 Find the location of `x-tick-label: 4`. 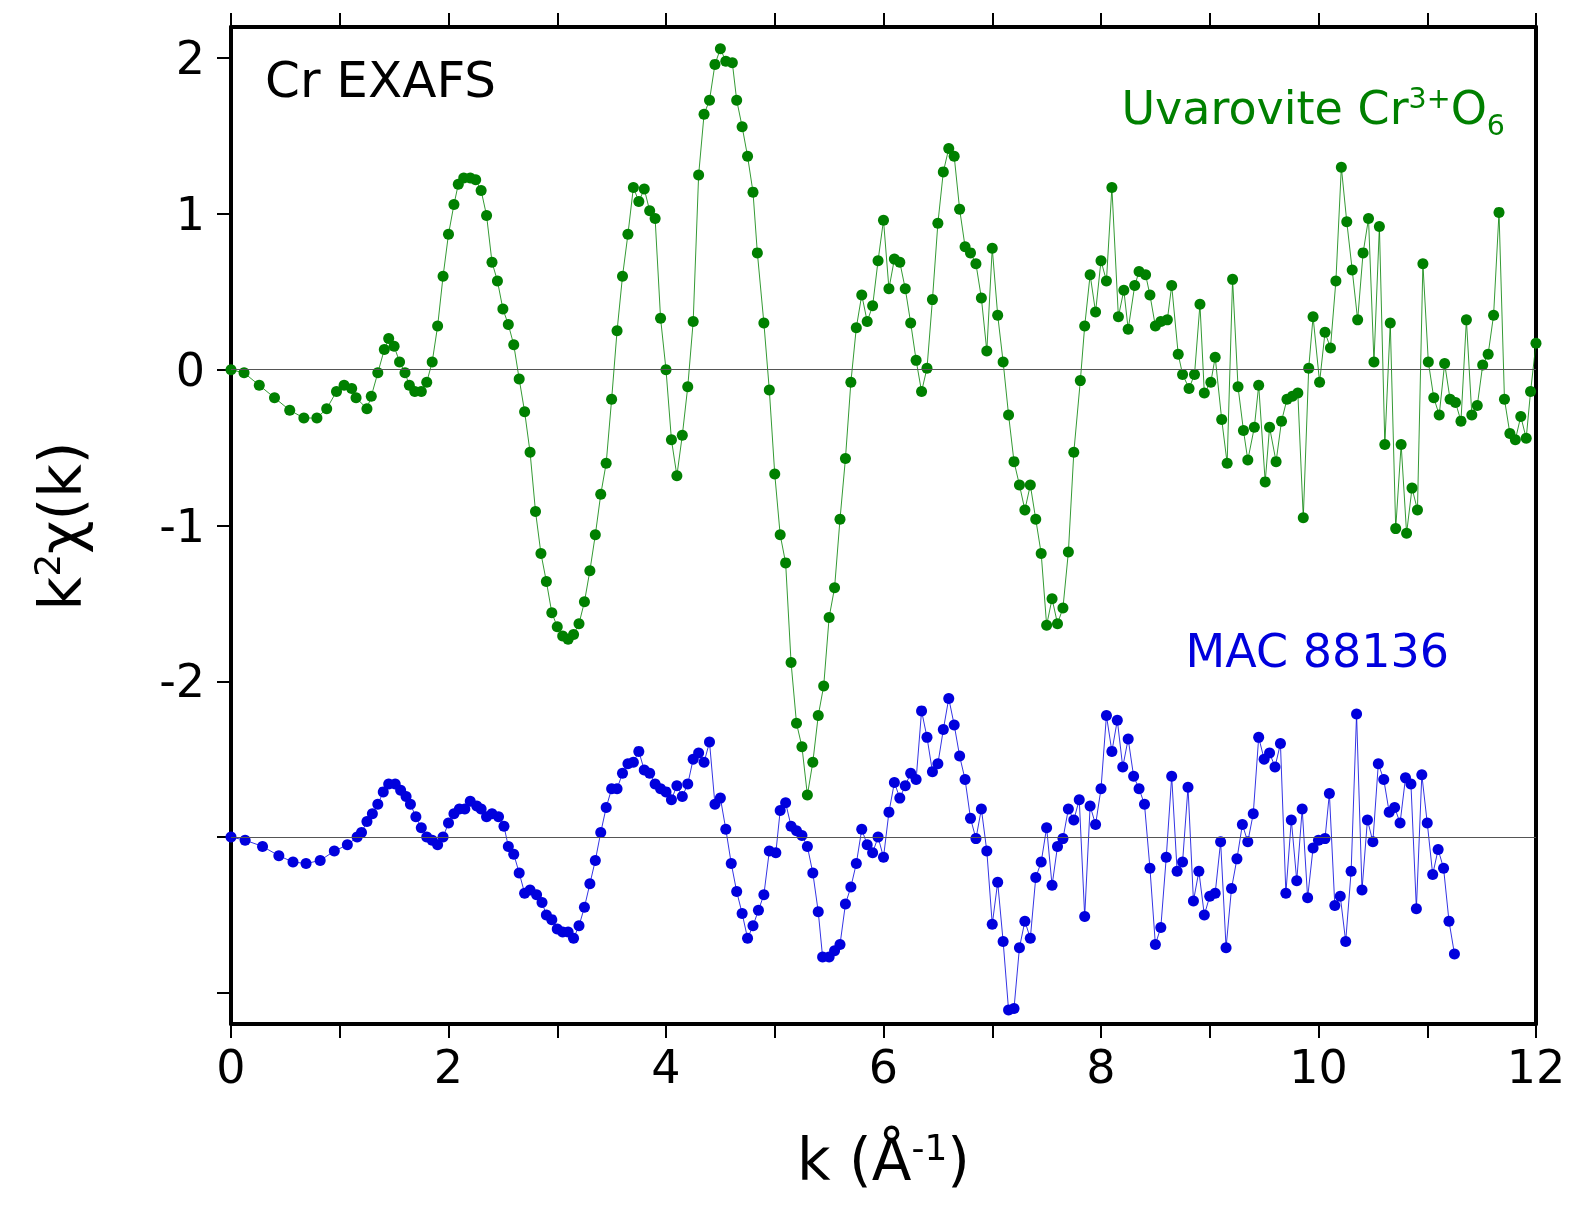

x-tick-label: 4 is located at coordinates (666, 1067).